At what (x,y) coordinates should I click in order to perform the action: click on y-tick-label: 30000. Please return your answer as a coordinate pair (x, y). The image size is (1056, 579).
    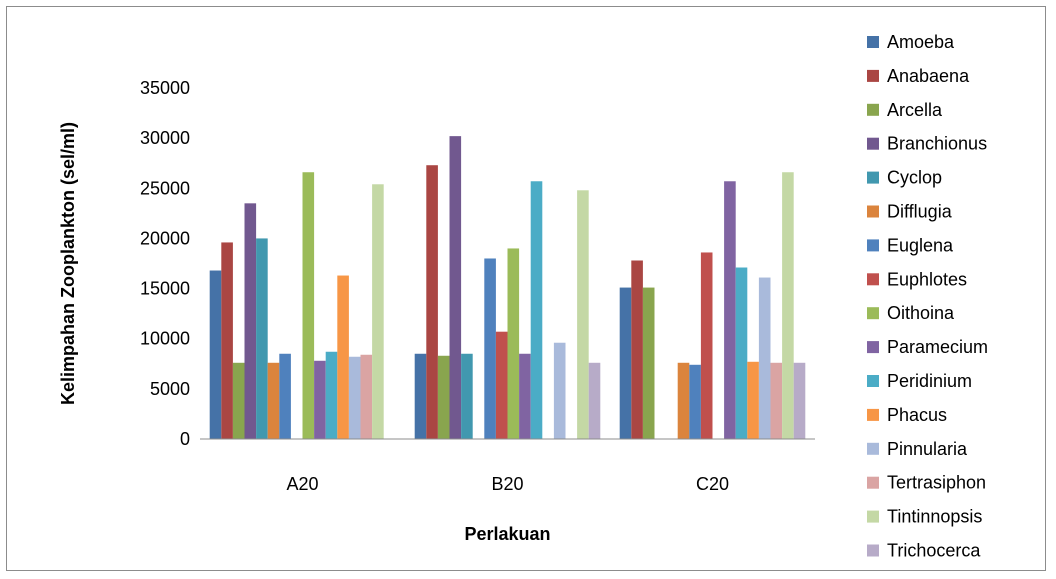
    Looking at the image, I should click on (165, 138).